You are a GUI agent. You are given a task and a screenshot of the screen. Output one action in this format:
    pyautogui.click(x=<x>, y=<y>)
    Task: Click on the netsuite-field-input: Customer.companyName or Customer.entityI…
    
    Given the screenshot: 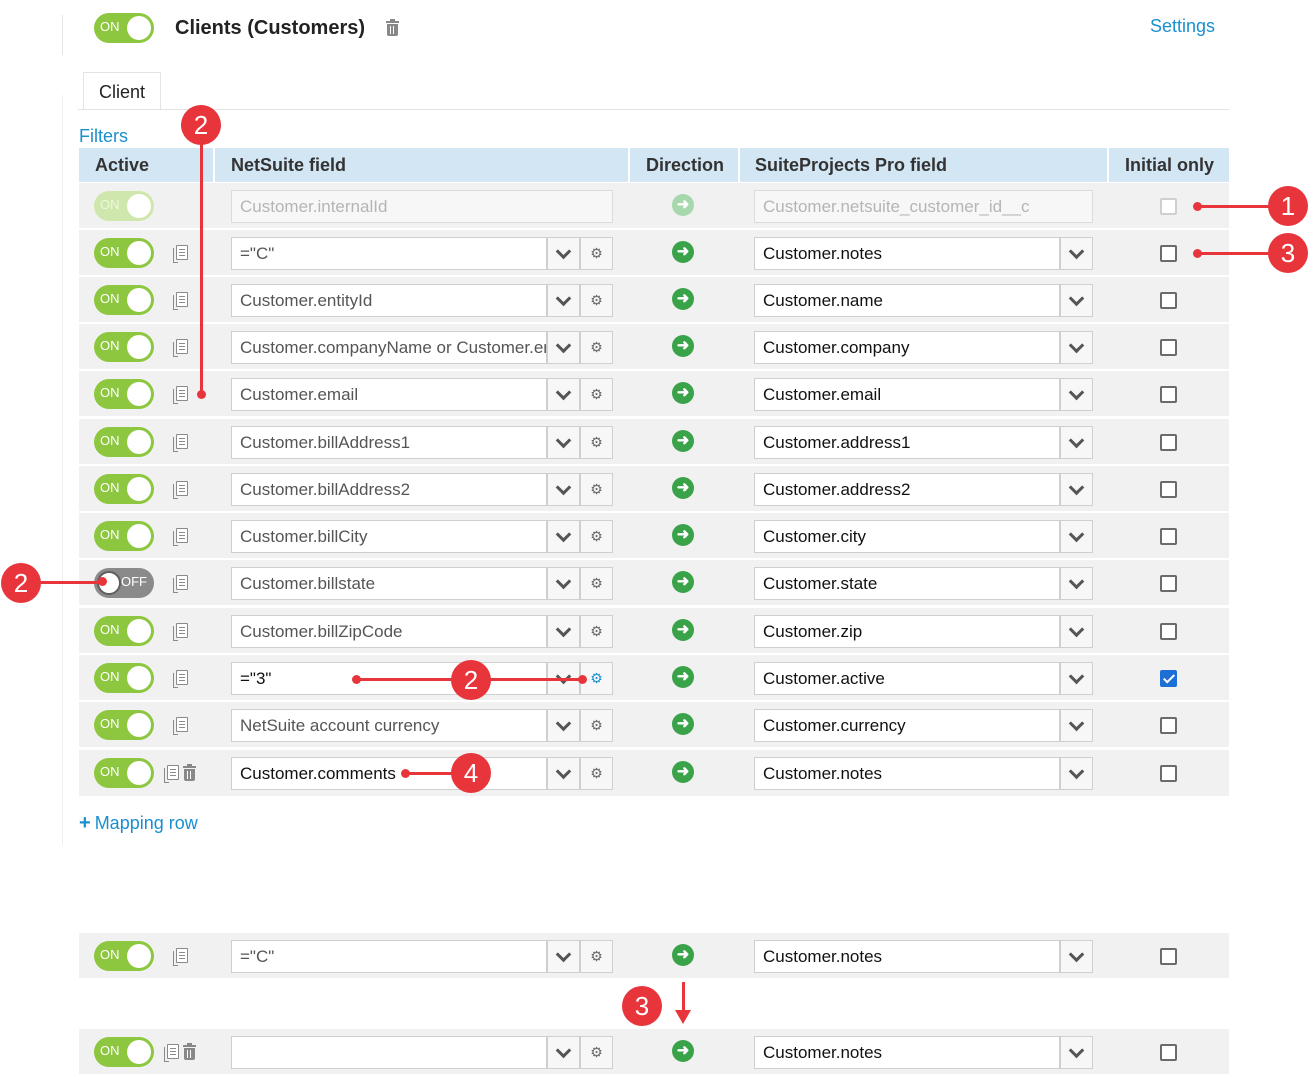 What is the action you would take?
    pyautogui.click(x=389, y=347)
    